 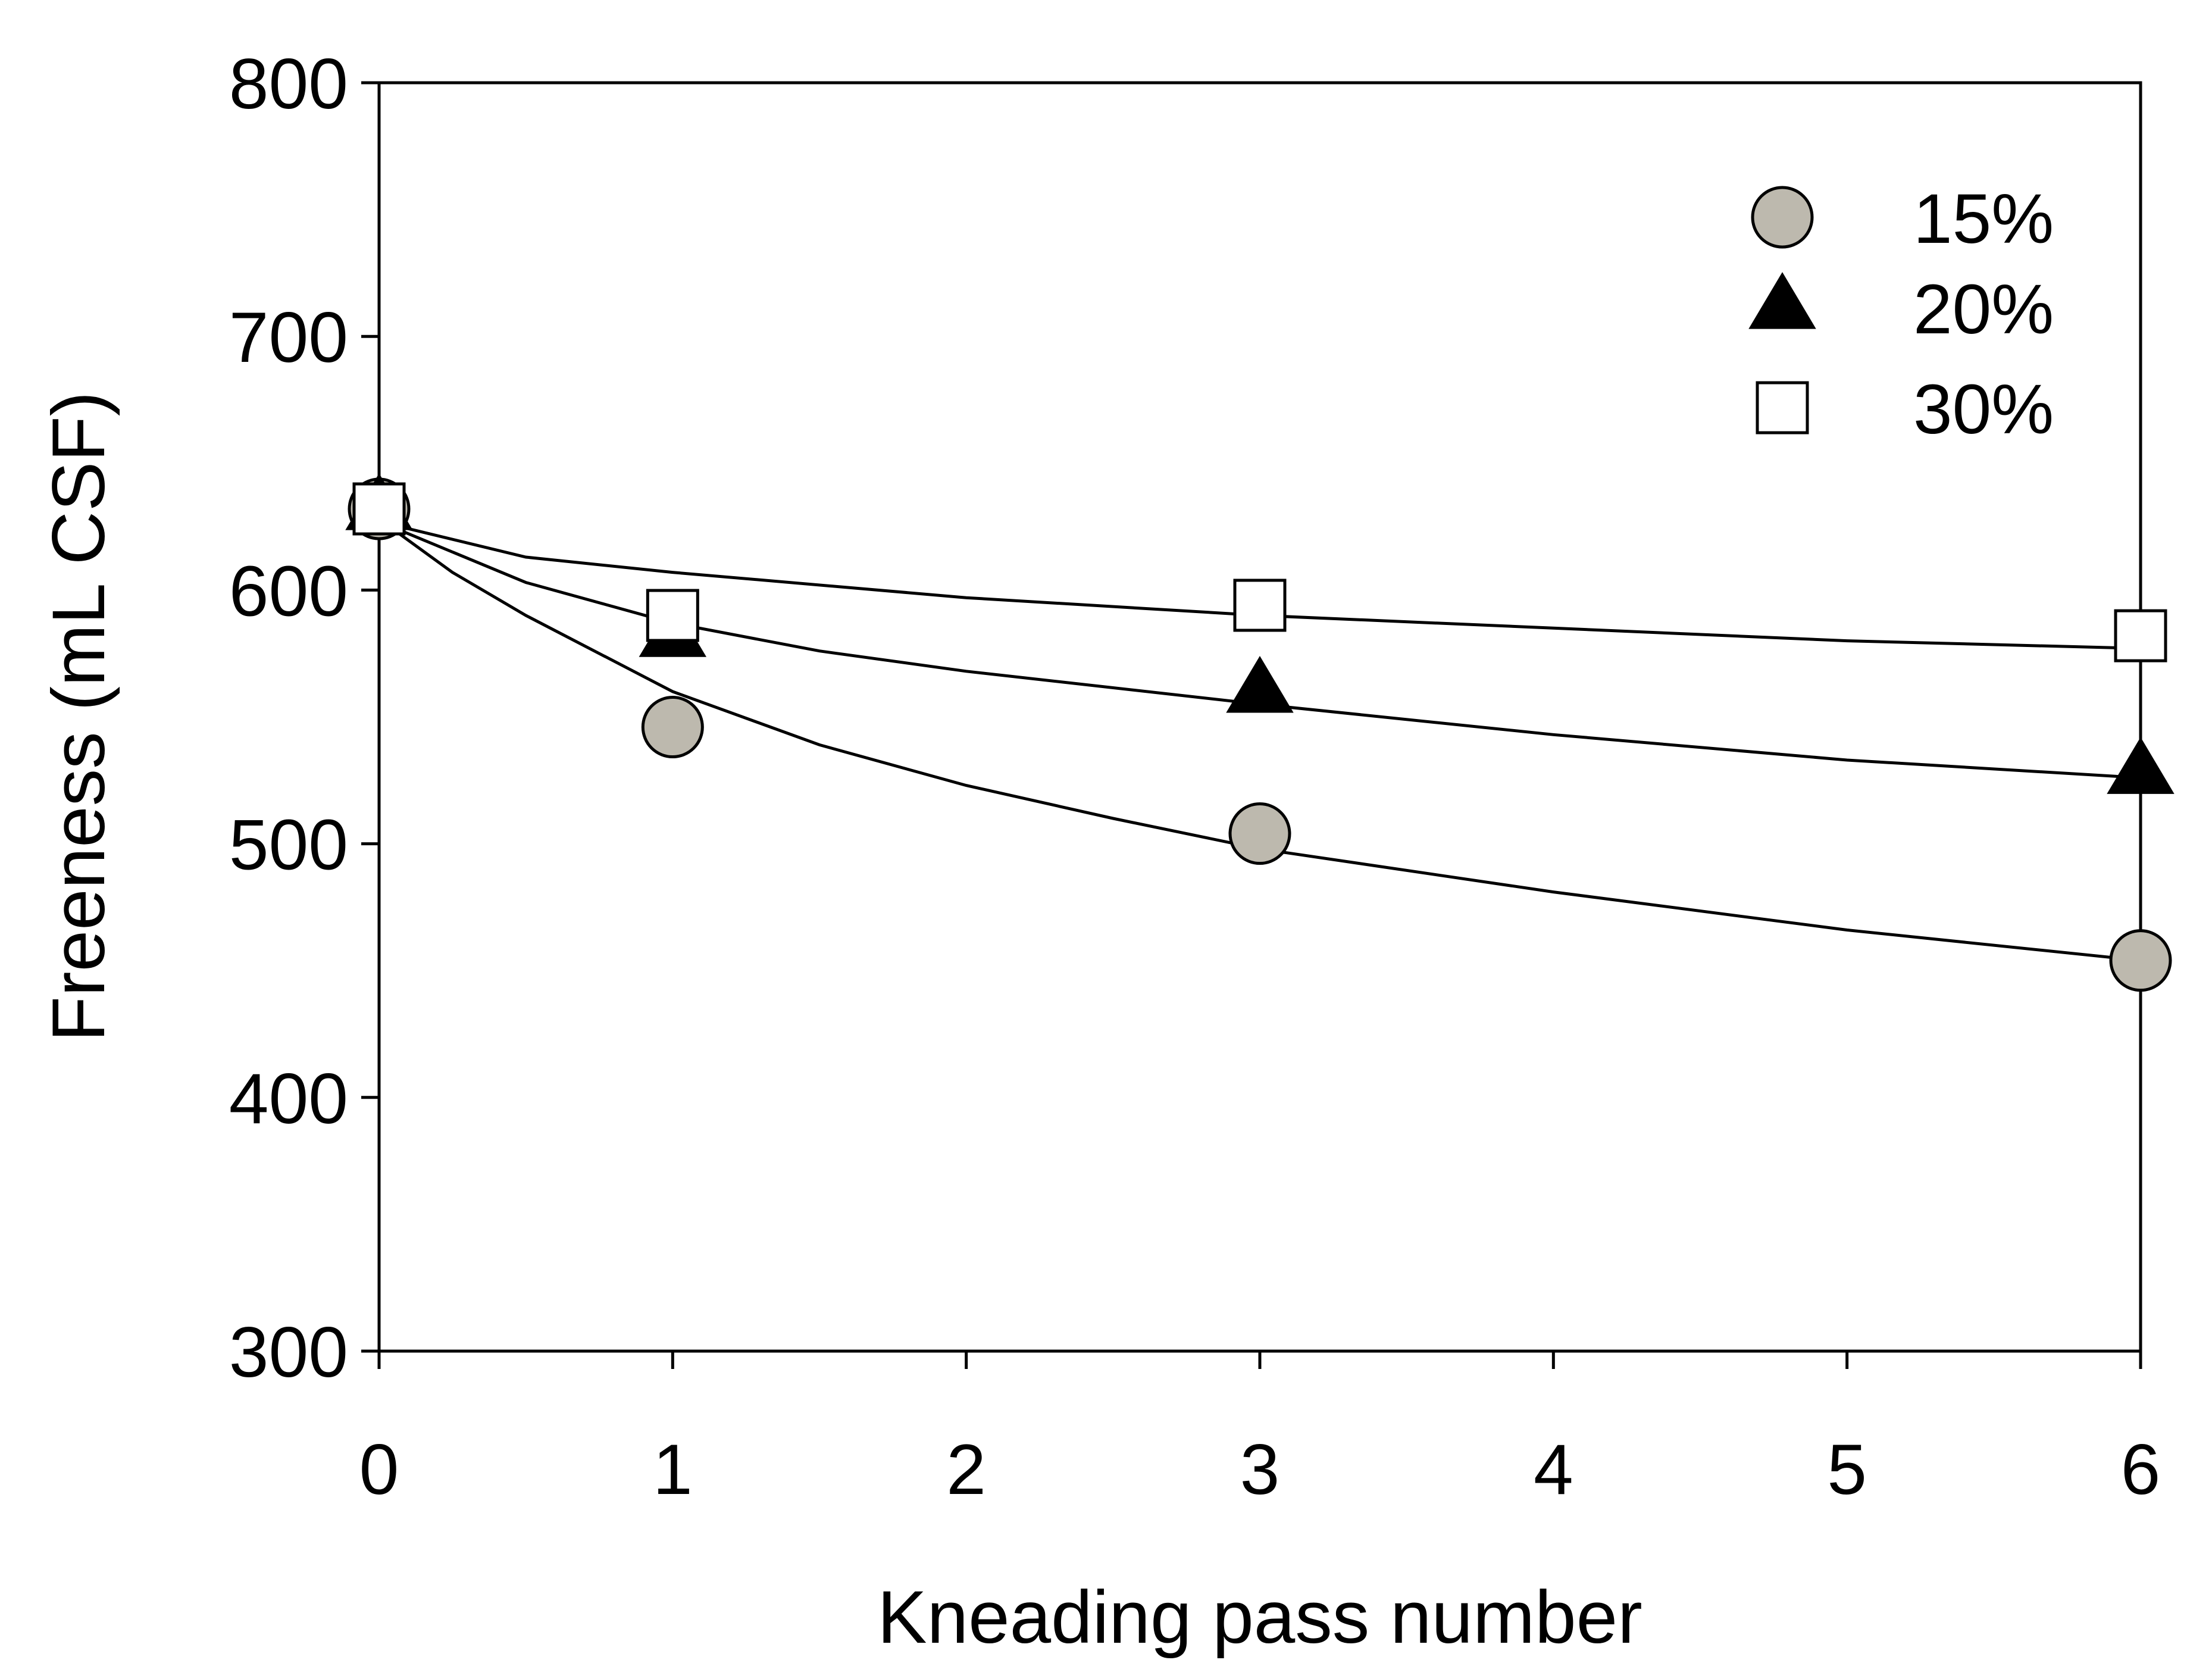 I want to click on x-tick-label: 3, so click(x=1260, y=1469).